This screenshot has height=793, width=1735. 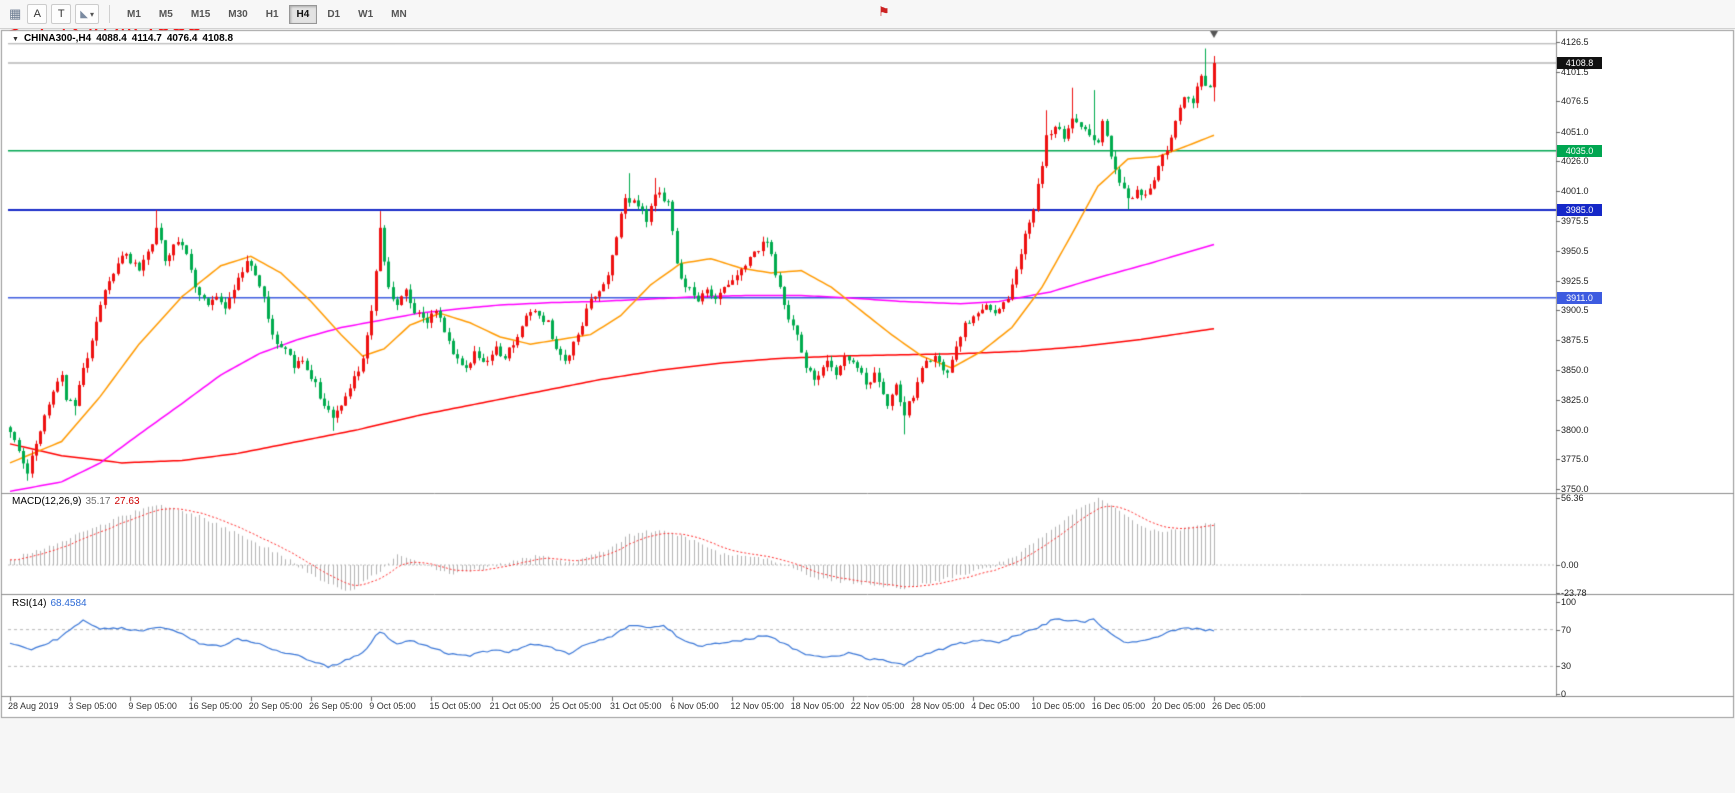 I want to click on rsi-indicator-label: RSI(14) 68.4584, so click(x=49, y=603).